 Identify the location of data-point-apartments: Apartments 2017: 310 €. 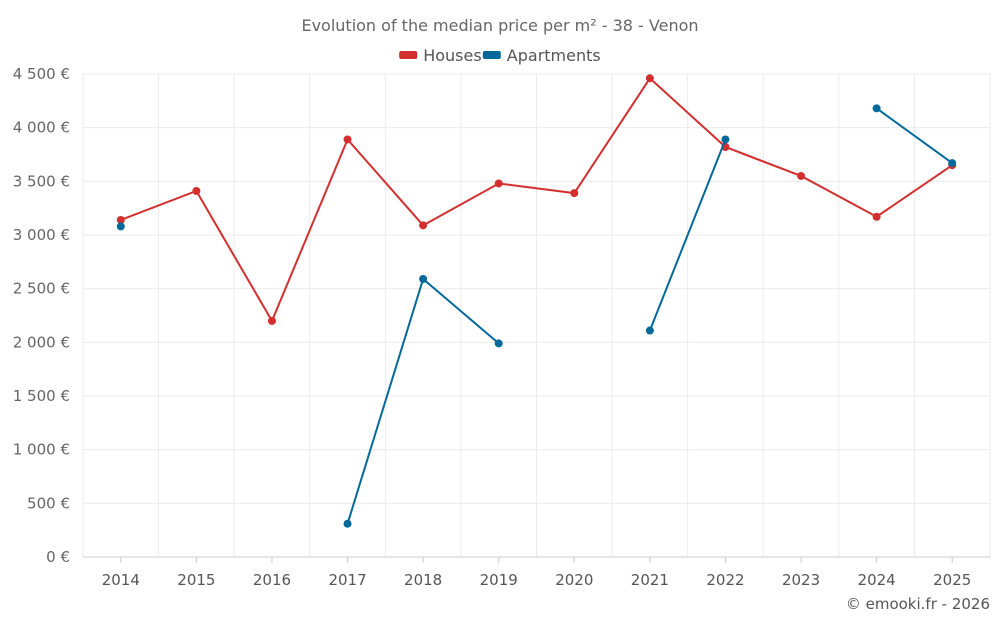
(347, 523).